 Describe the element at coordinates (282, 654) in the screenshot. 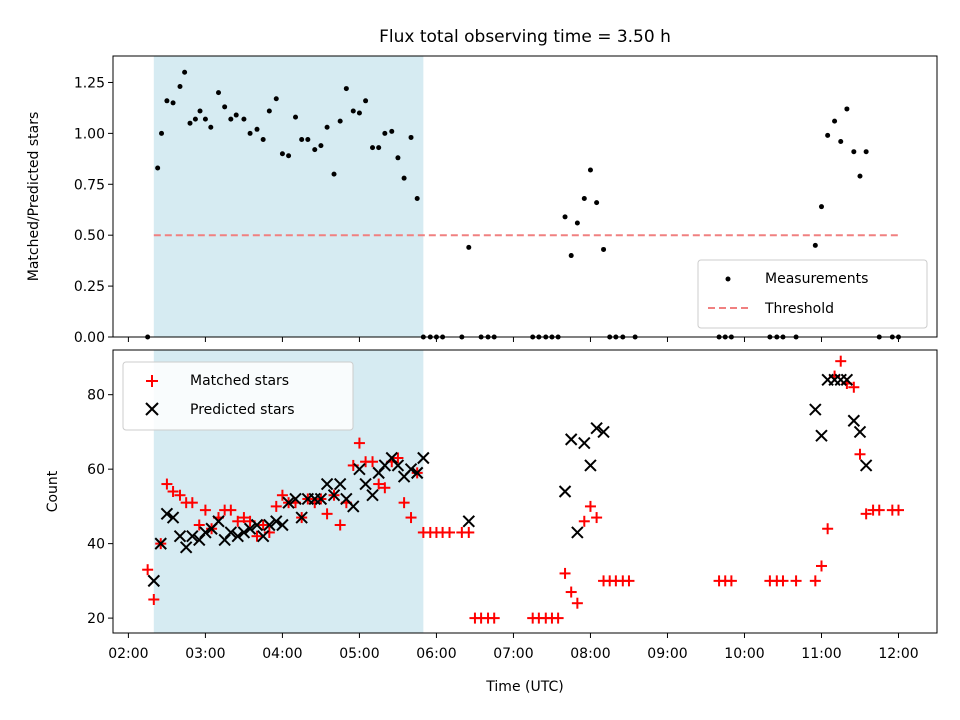

I see `x-tick-label: 04:00` at that location.